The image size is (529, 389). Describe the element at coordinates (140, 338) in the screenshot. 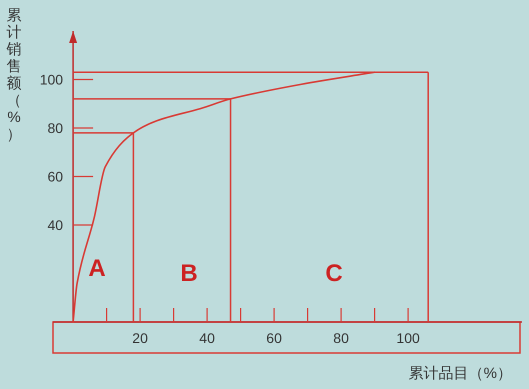

I see `x-tick-label: 20` at that location.